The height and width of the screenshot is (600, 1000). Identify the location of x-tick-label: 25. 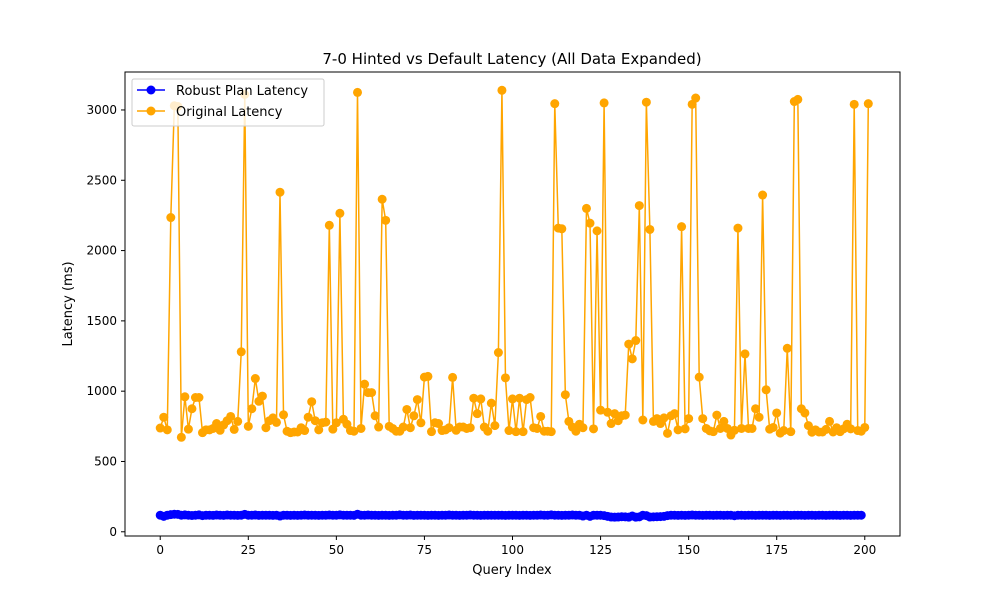
(248, 550).